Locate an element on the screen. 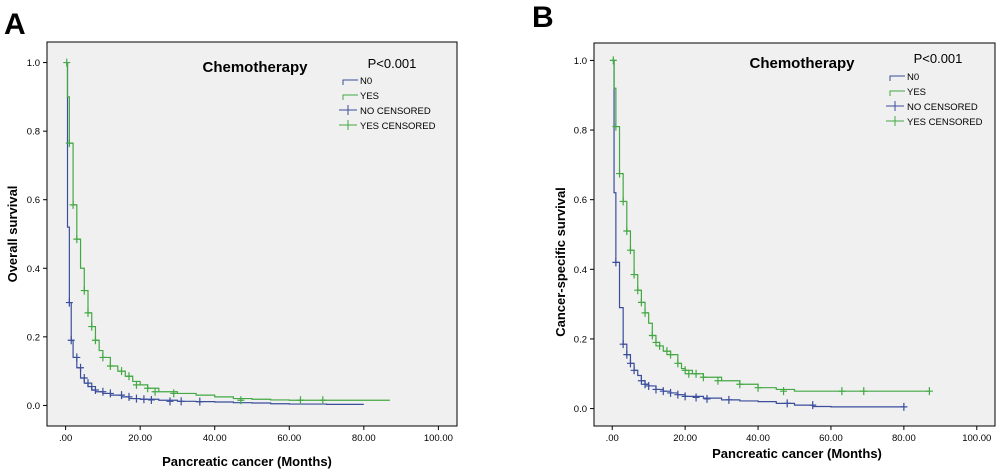 The height and width of the screenshot is (470, 1000). p-value-a: P<0.001 is located at coordinates (392, 63).